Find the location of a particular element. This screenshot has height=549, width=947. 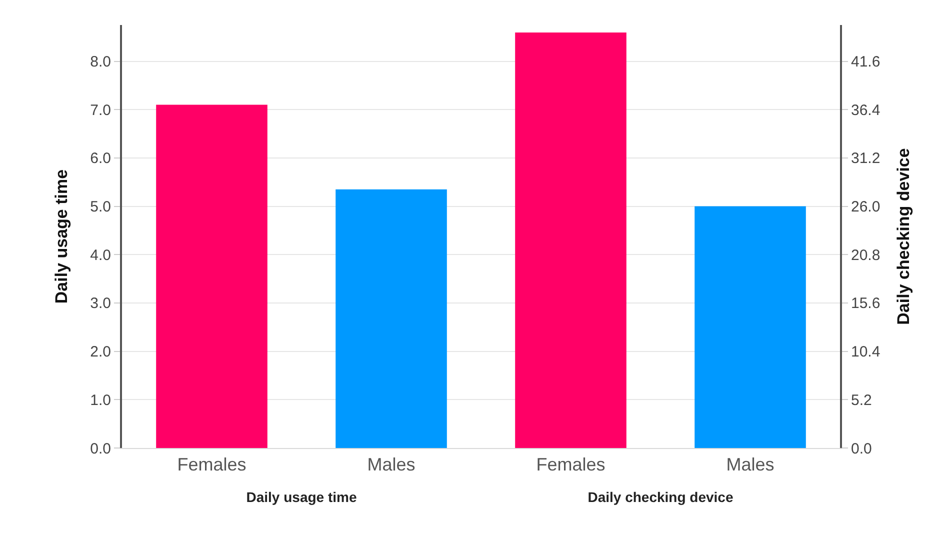

y2-tick-label: 0.0 is located at coordinates (861, 449).